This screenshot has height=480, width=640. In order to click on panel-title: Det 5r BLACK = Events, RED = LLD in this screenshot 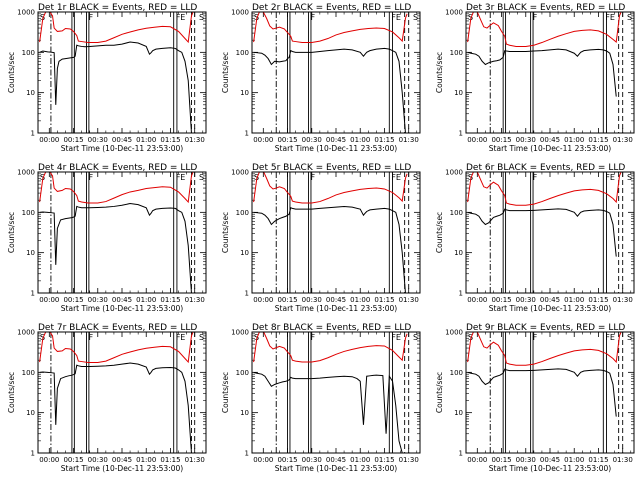, I will do `click(331, 168)`.